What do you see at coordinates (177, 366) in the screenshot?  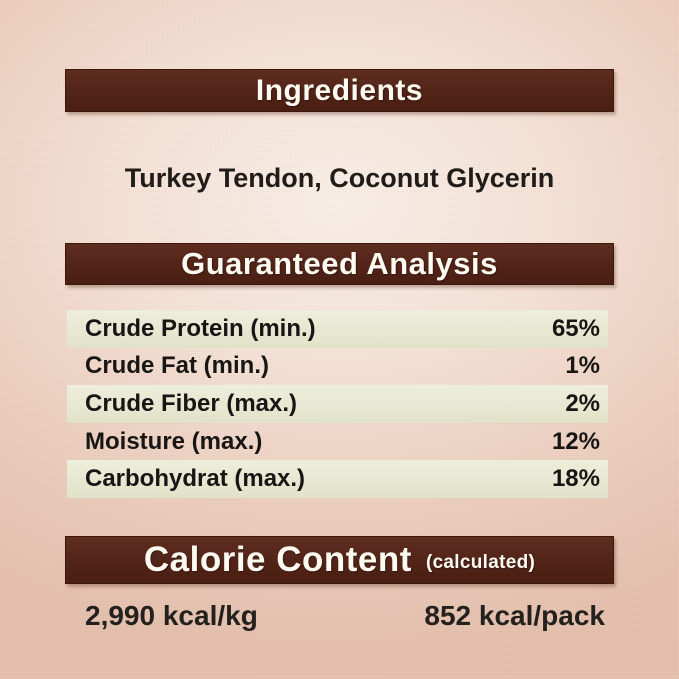 I see `nutrient-label: Crude Fat (min.)` at bounding box center [177, 366].